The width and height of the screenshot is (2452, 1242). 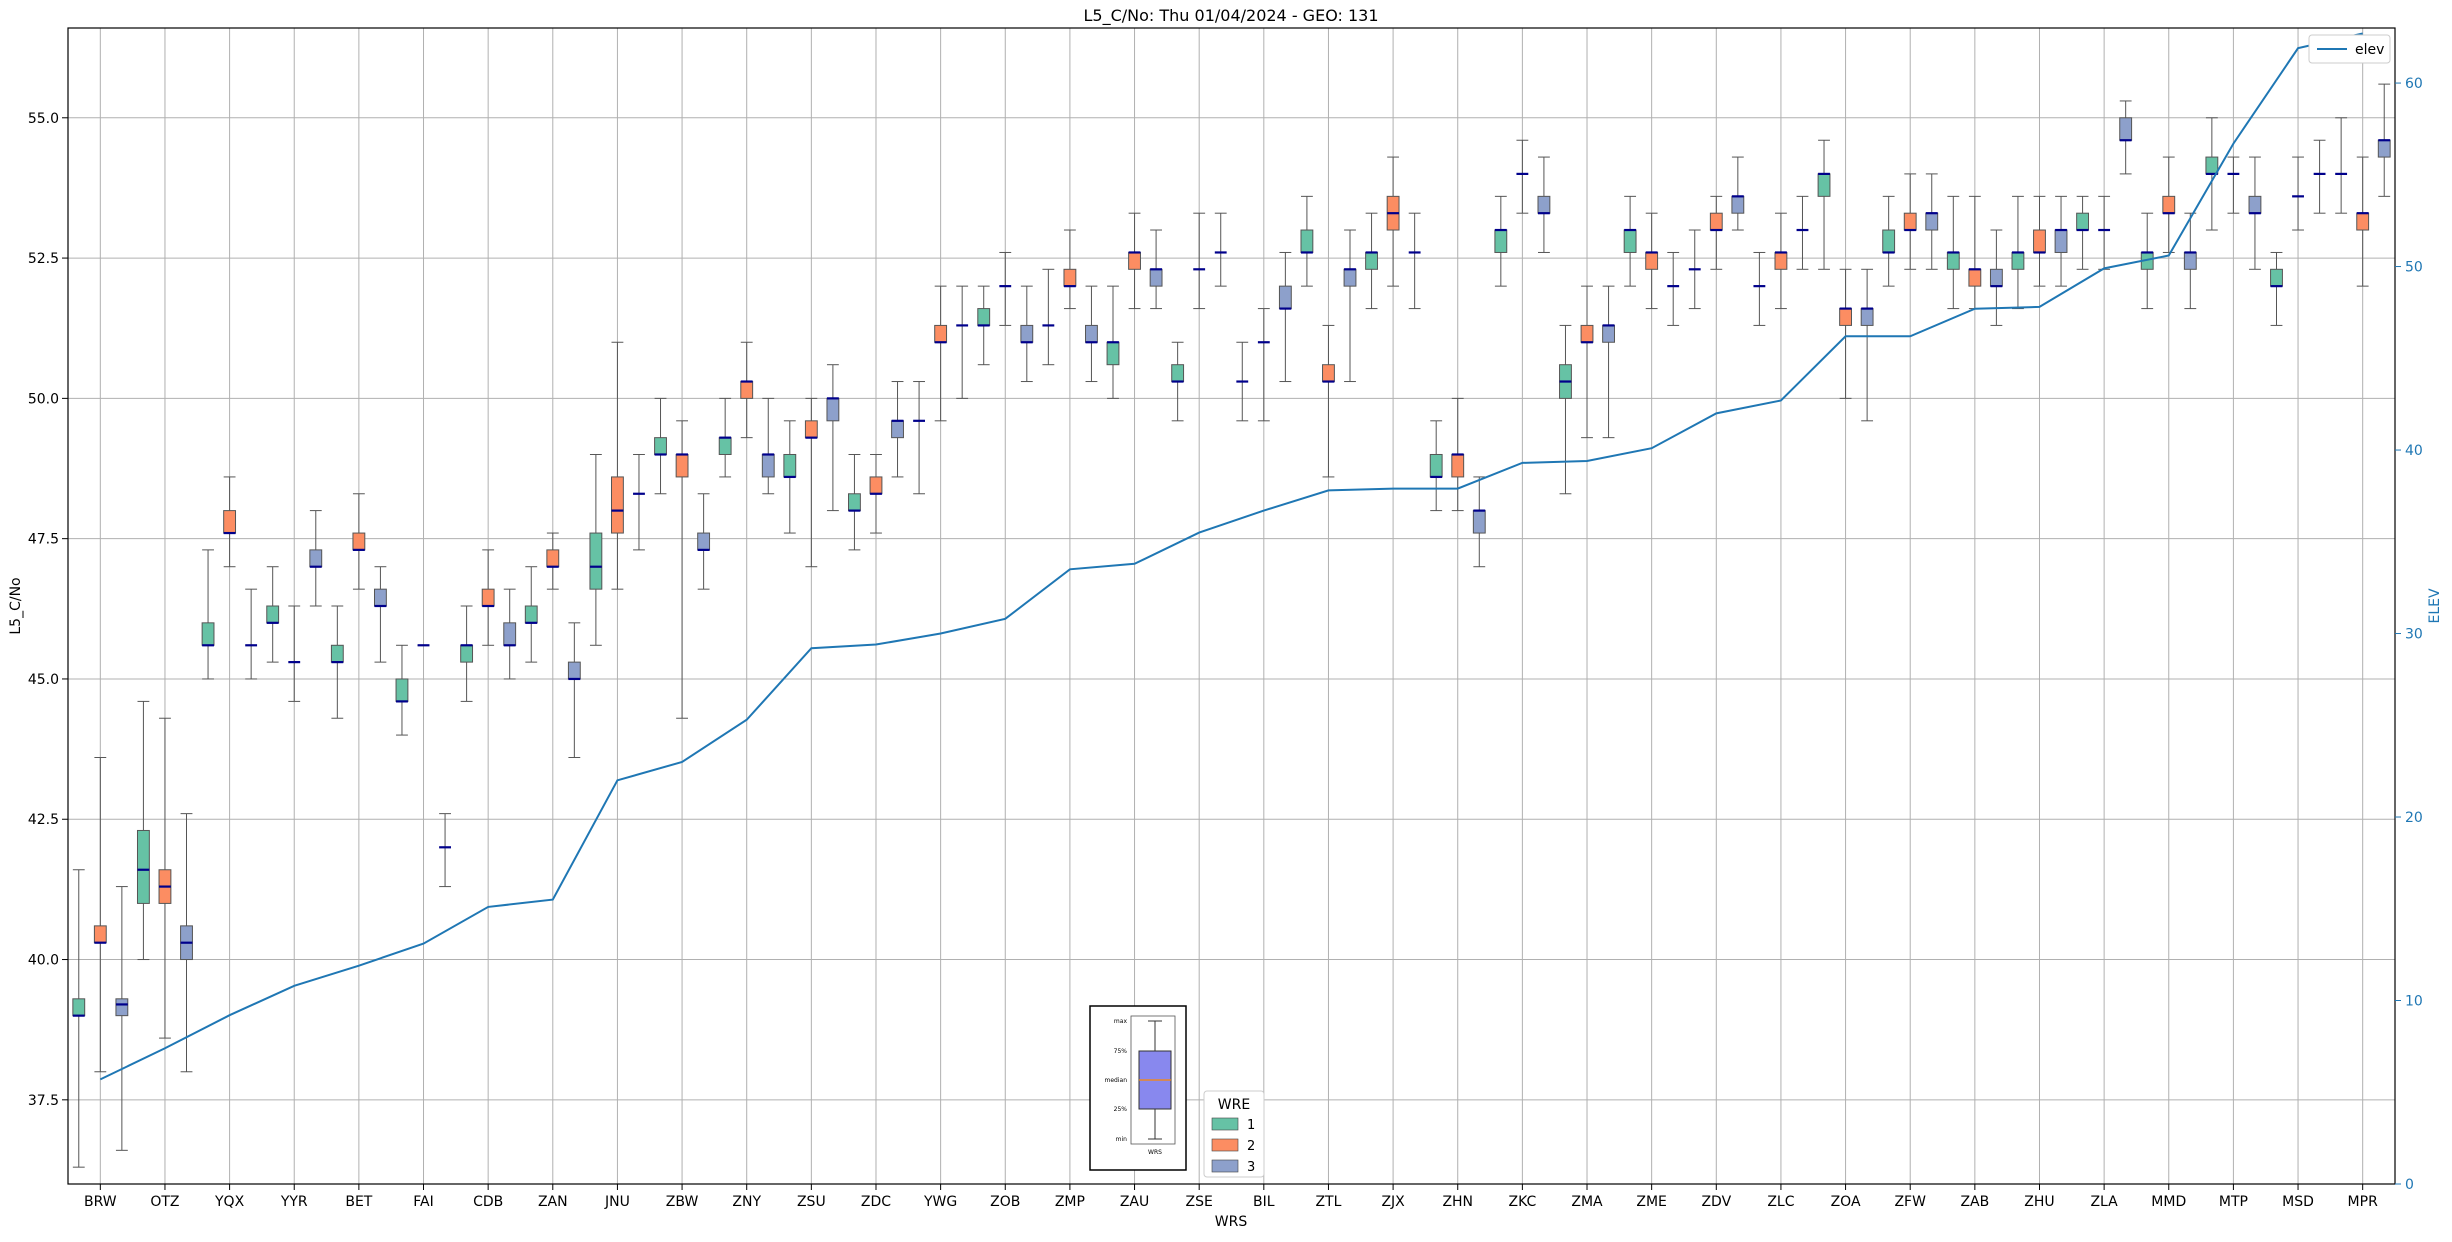 I want to click on box-CDB-wre2, so click(x=488, y=597).